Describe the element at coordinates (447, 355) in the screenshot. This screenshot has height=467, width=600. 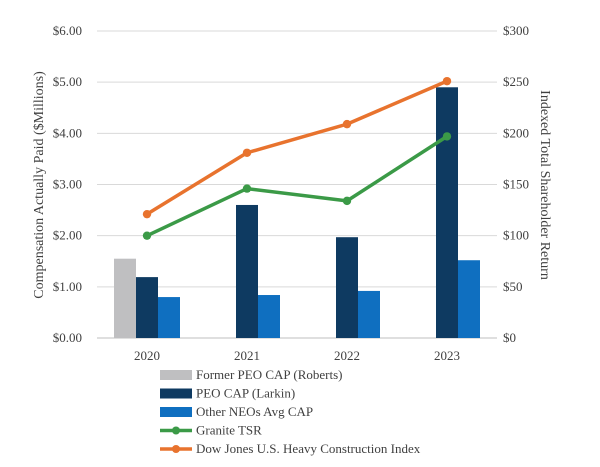
I see `x-tick-label: 2023` at that location.